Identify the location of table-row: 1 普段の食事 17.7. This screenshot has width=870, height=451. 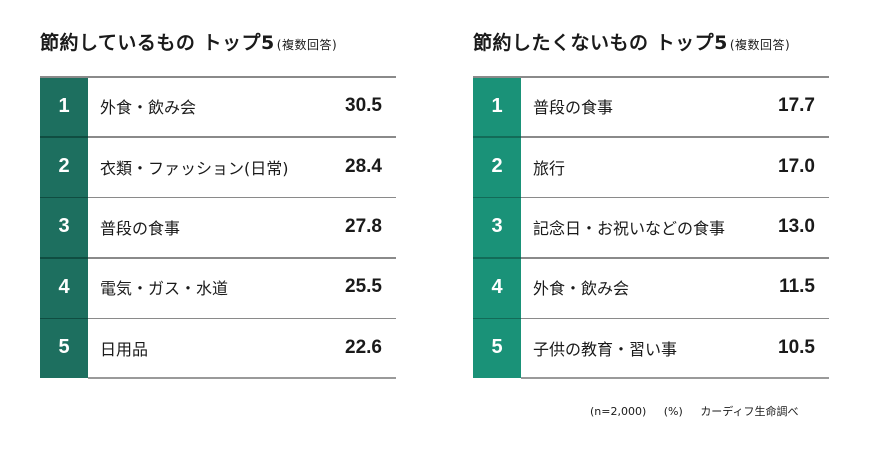
(651, 106).